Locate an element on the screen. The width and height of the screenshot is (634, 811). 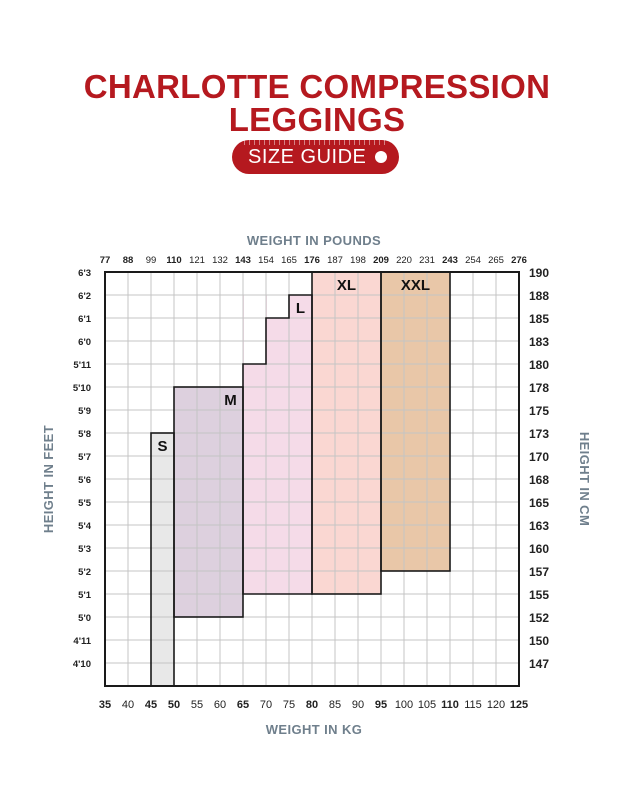
y-cm-tick-label: 173 is located at coordinates (539, 434).